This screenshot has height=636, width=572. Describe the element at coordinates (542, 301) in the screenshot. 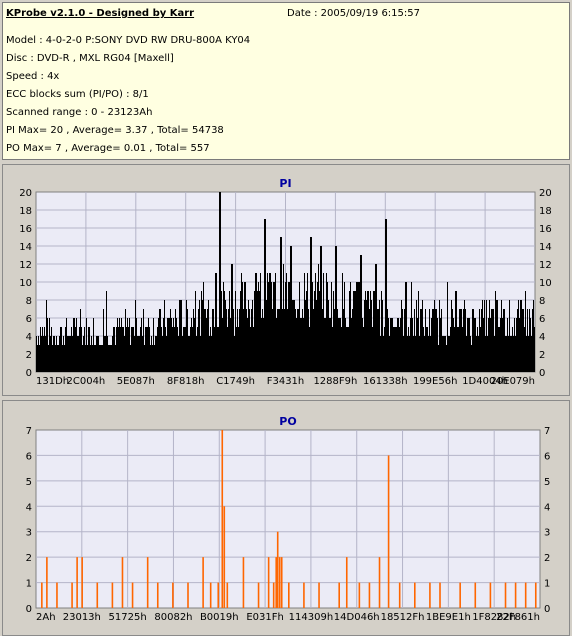

I see `pi-ytick-right: 8` at that location.